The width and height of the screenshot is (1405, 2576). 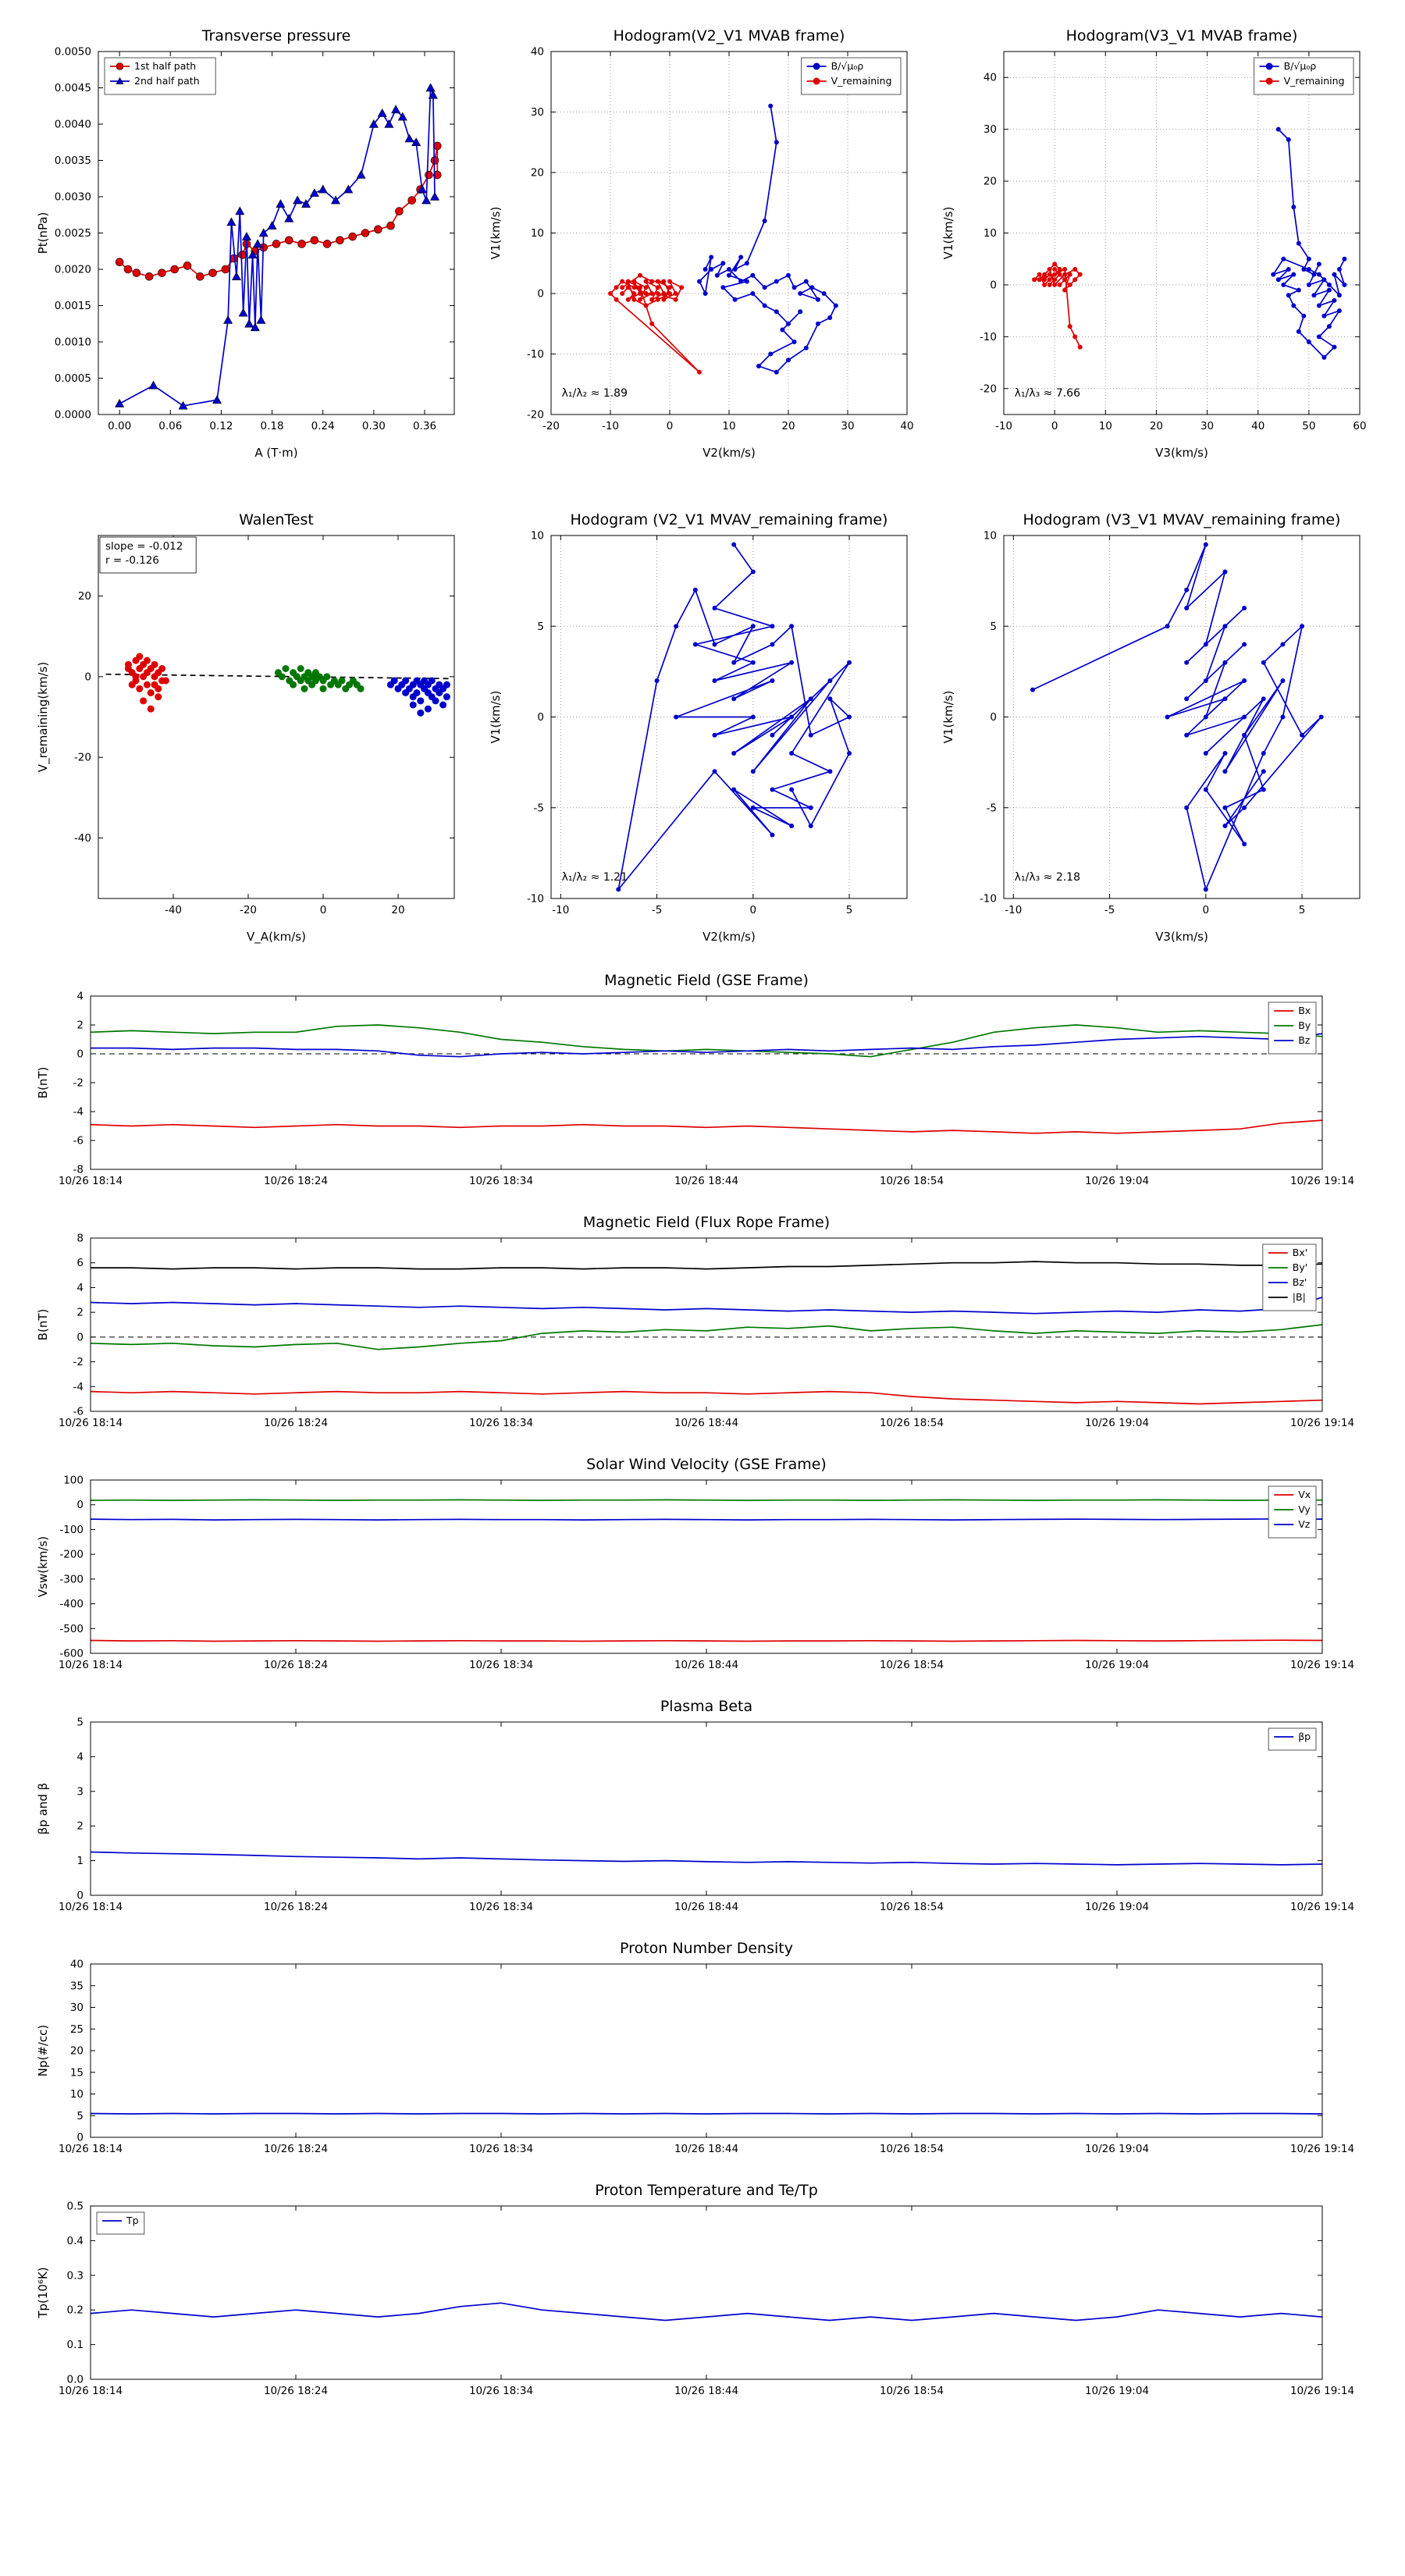 What do you see at coordinates (276, 35) in the screenshot?
I see `svg-text: Transverse pressure` at bounding box center [276, 35].